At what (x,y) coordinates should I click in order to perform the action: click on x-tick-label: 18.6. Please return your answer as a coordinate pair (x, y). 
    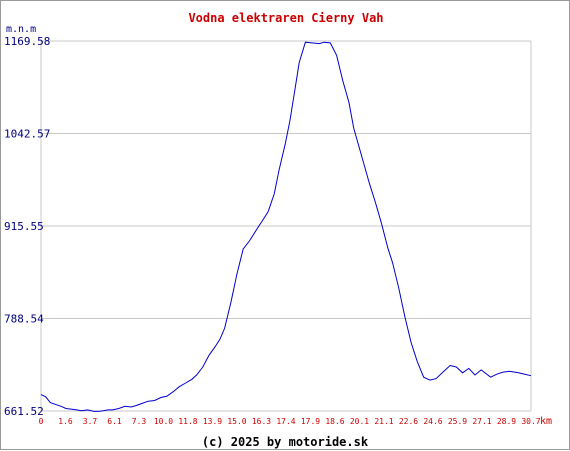
    Looking at the image, I should click on (334, 421).